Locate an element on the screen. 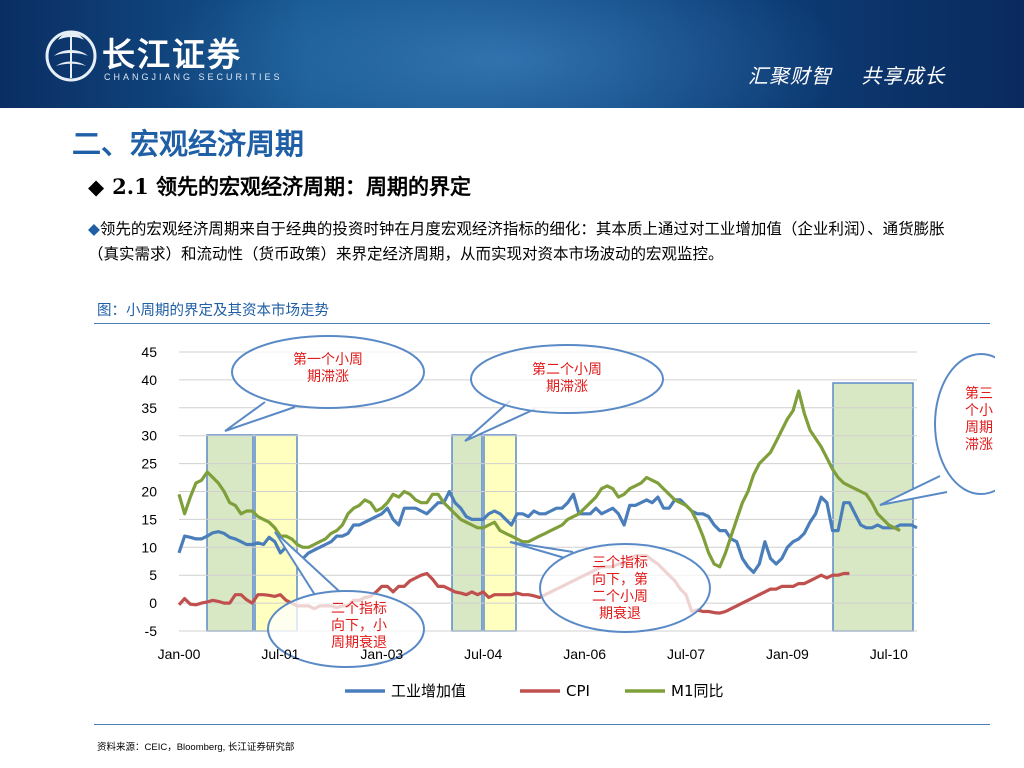 This screenshot has width=1024, height=768. callout-text: 滞涨 is located at coordinates (979, 445).